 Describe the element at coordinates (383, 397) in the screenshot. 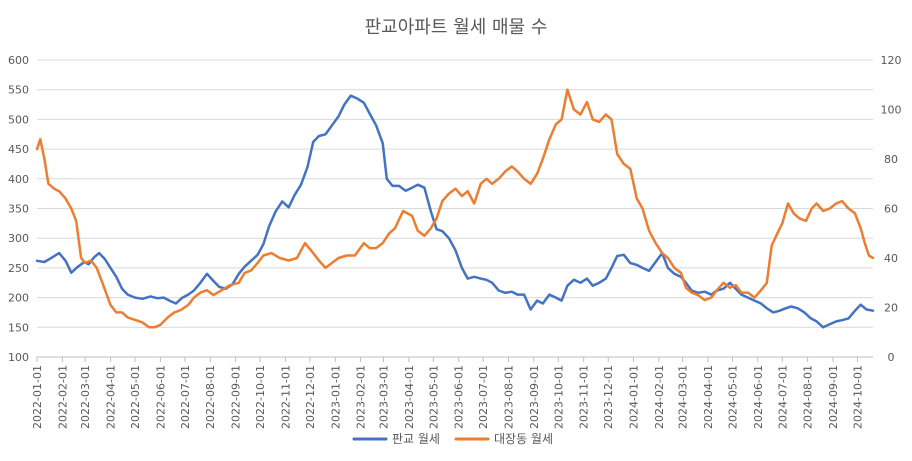

I see `x-tick-label: 2023-03-01` at that location.